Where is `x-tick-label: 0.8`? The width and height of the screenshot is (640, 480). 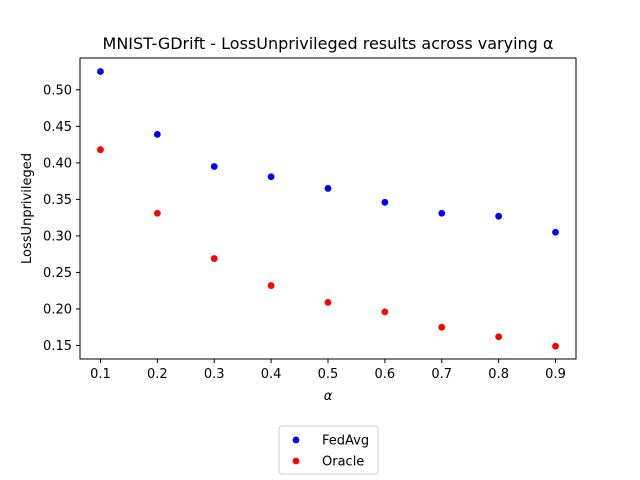 x-tick-label: 0.8 is located at coordinates (498, 374).